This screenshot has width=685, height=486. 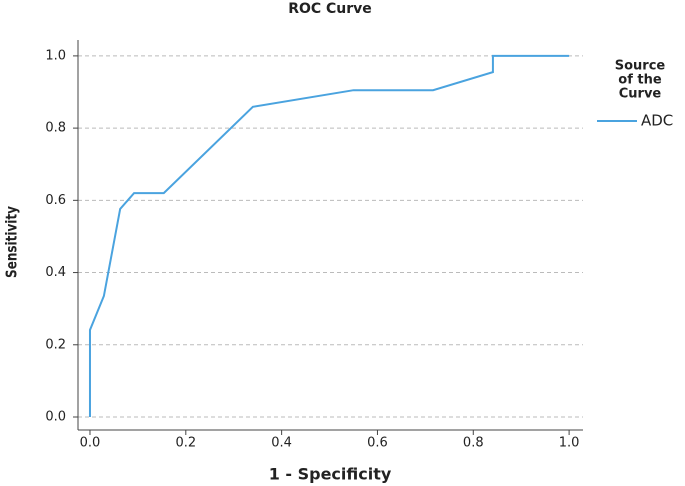 What do you see at coordinates (640, 80) in the screenshot?
I see `legend-title: of the` at bounding box center [640, 80].